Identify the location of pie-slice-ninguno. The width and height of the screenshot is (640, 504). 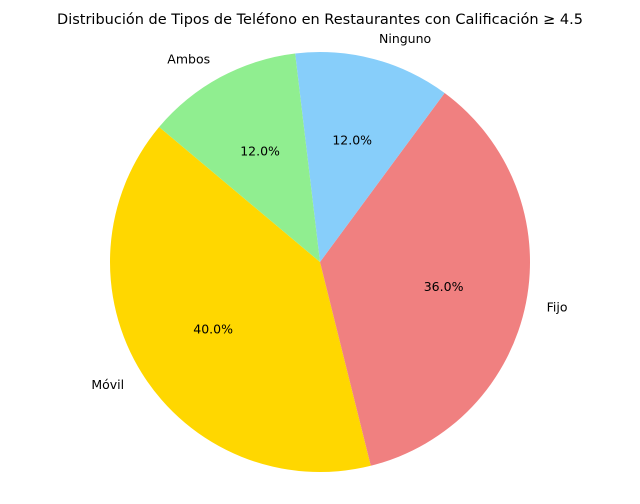
(370, 157).